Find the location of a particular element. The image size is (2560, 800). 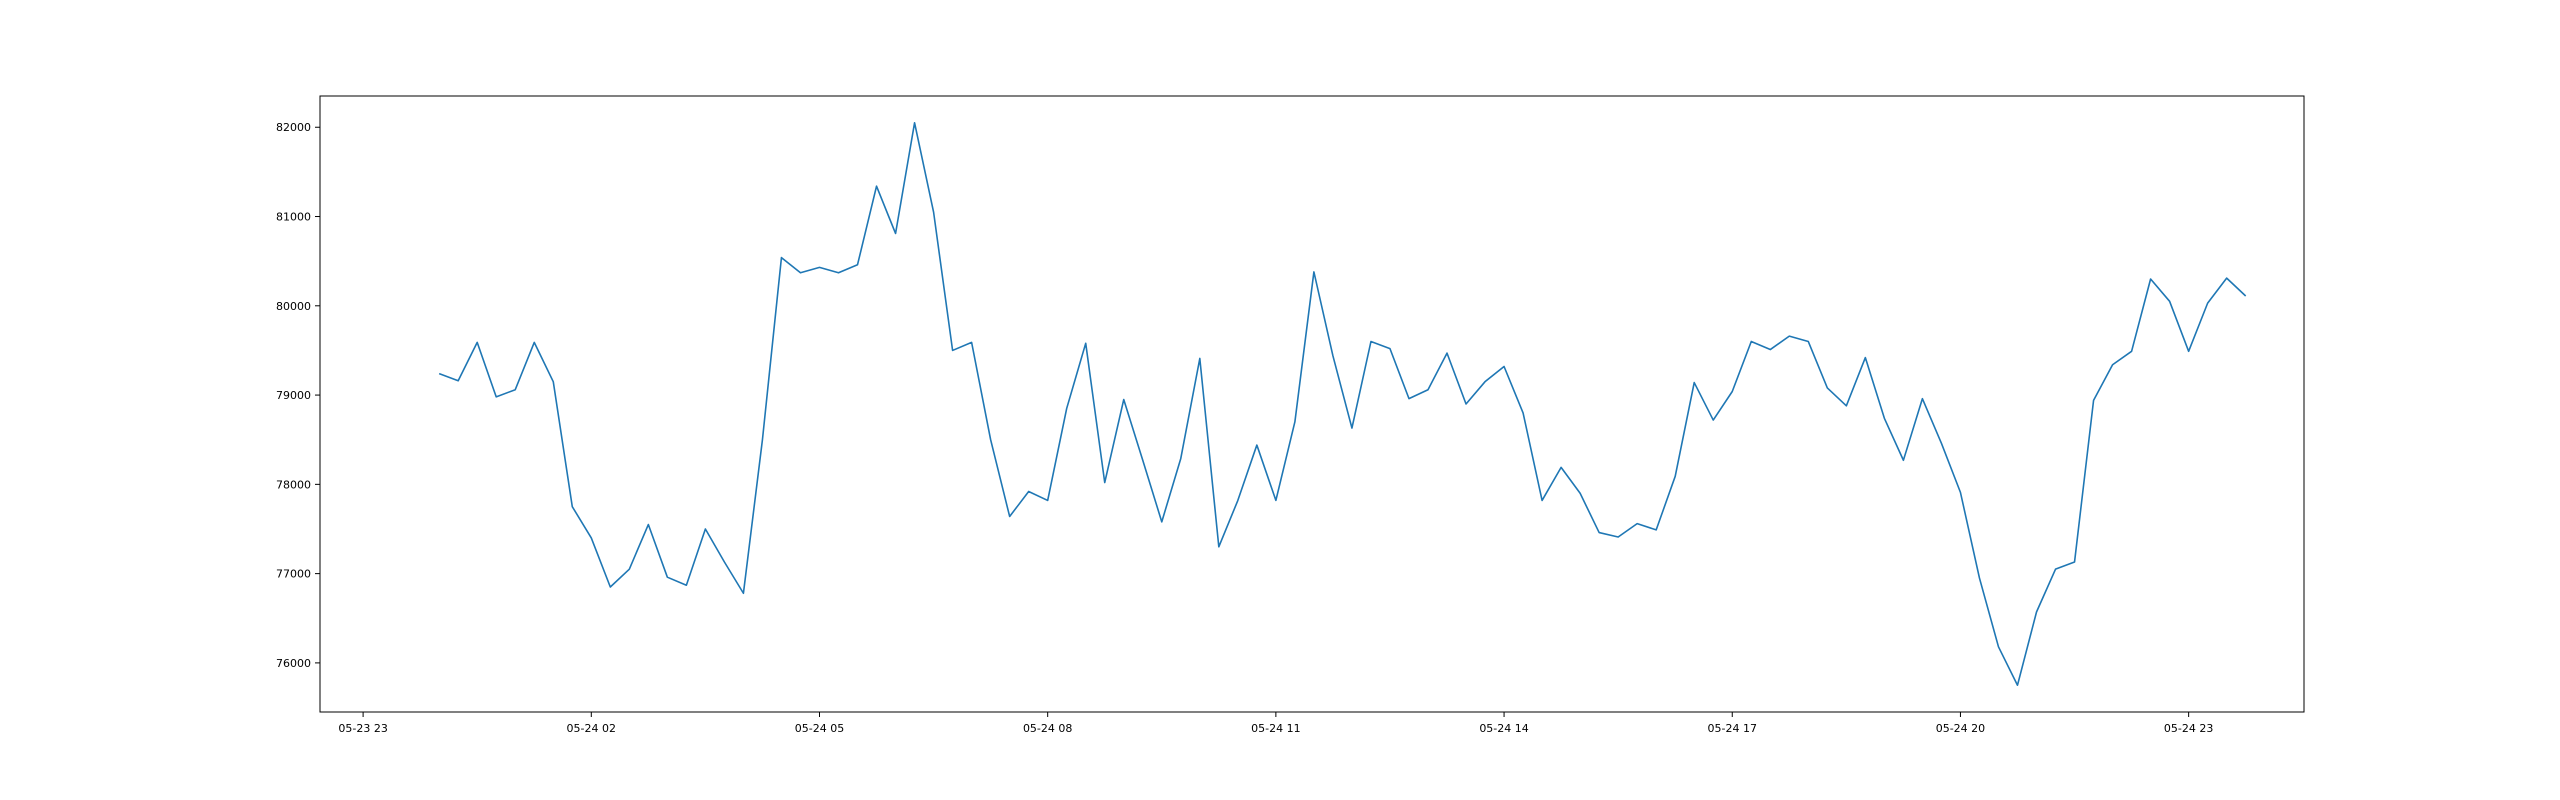

y-tick-label: 78000 is located at coordinates (293, 484).